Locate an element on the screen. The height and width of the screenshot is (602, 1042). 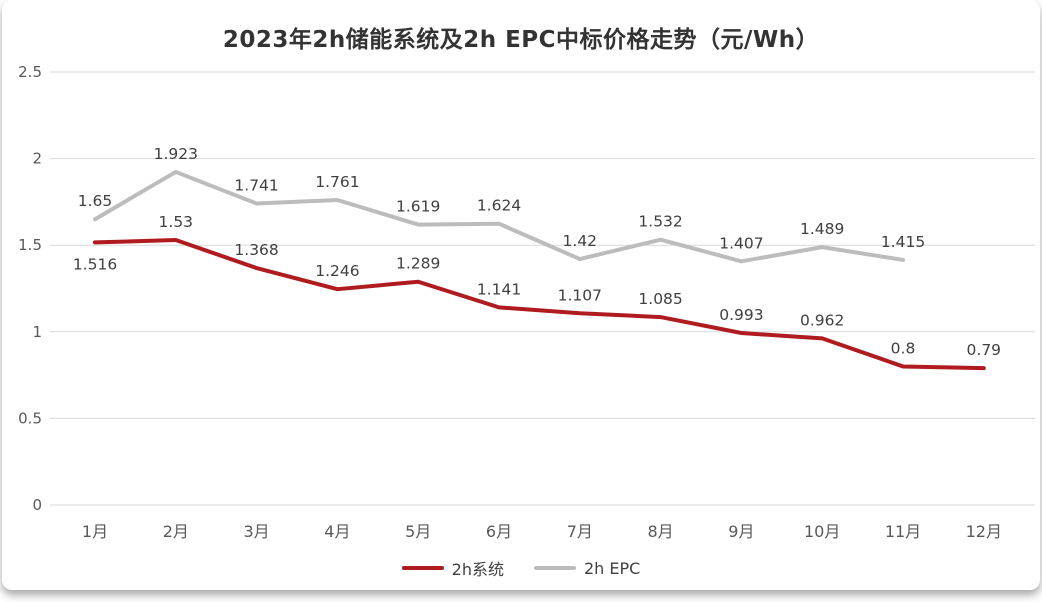
y-axis-tick-label: 1.5 is located at coordinates (30, 245).